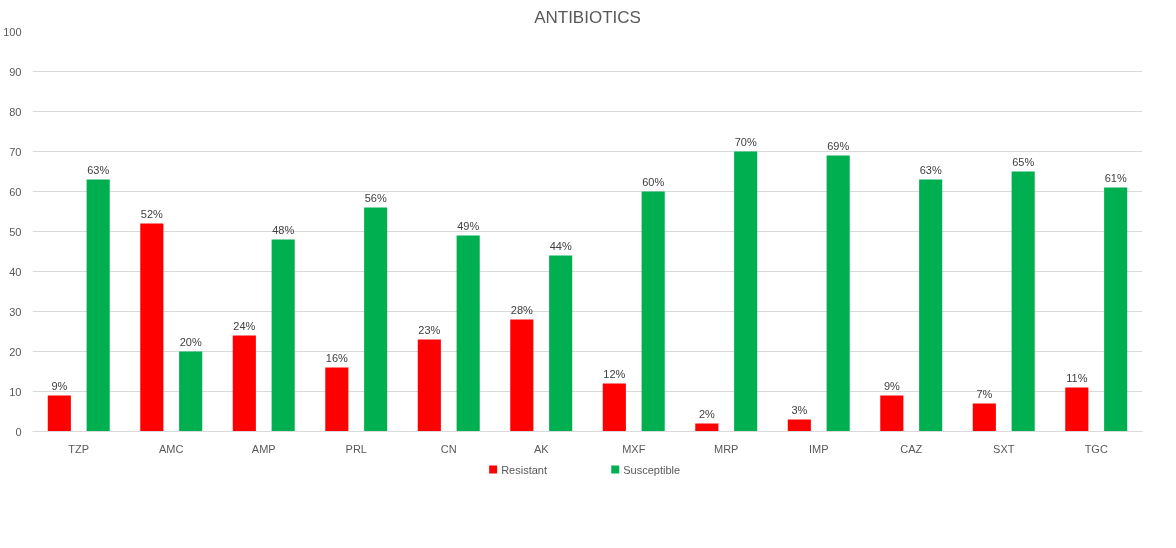 Image resolution: width=1176 pixels, height=548 pixels. Describe the element at coordinates (171, 448) in the screenshot. I see `x-tick-label: AMC` at that location.